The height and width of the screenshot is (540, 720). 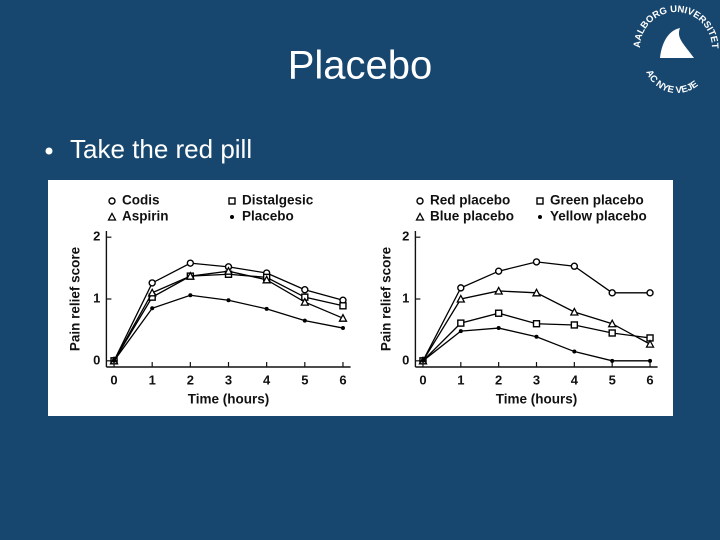 I want to click on slide-title: Placebo, so click(x=360, y=66).